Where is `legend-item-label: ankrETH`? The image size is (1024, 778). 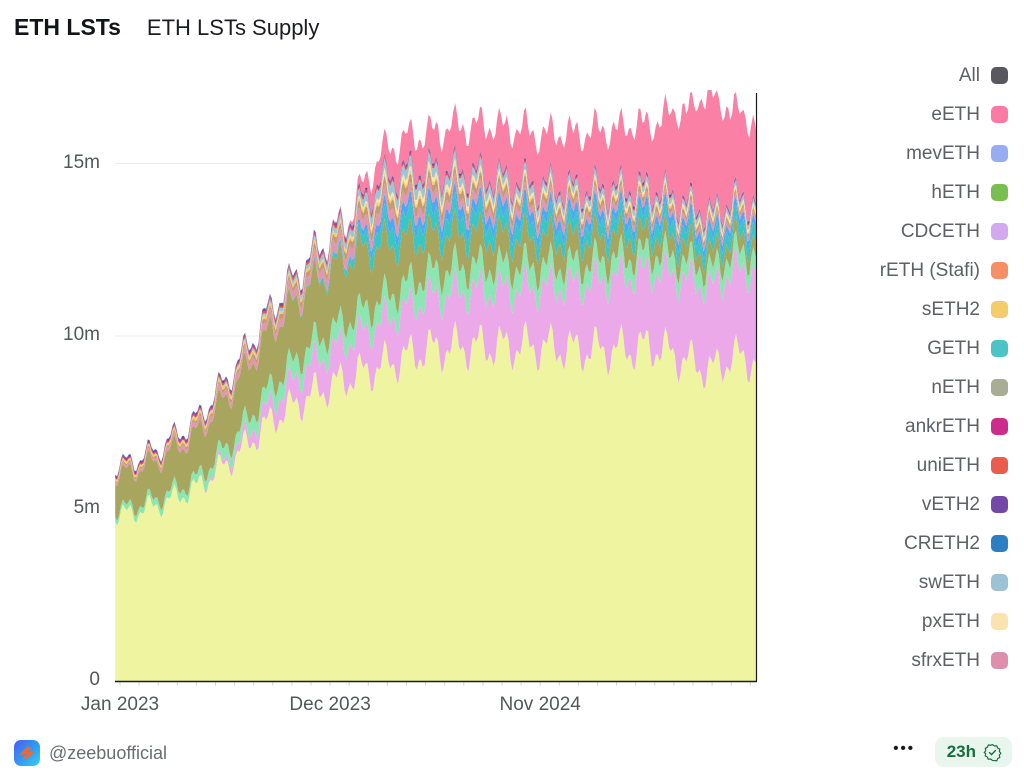 legend-item-label: ankrETH is located at coordinates (942, 426).